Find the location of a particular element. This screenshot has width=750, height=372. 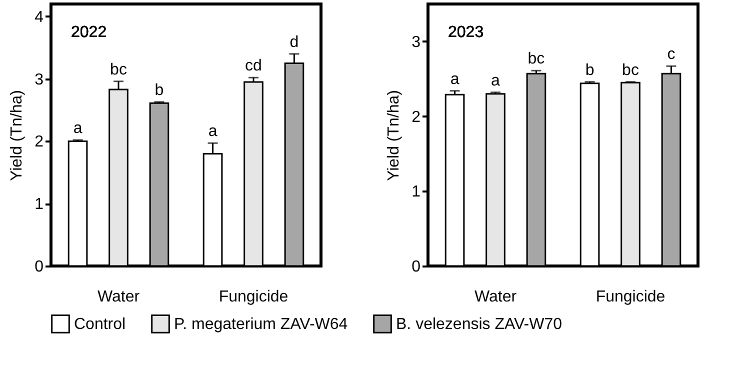

text: 2023 is located at coordinates (466, 32).